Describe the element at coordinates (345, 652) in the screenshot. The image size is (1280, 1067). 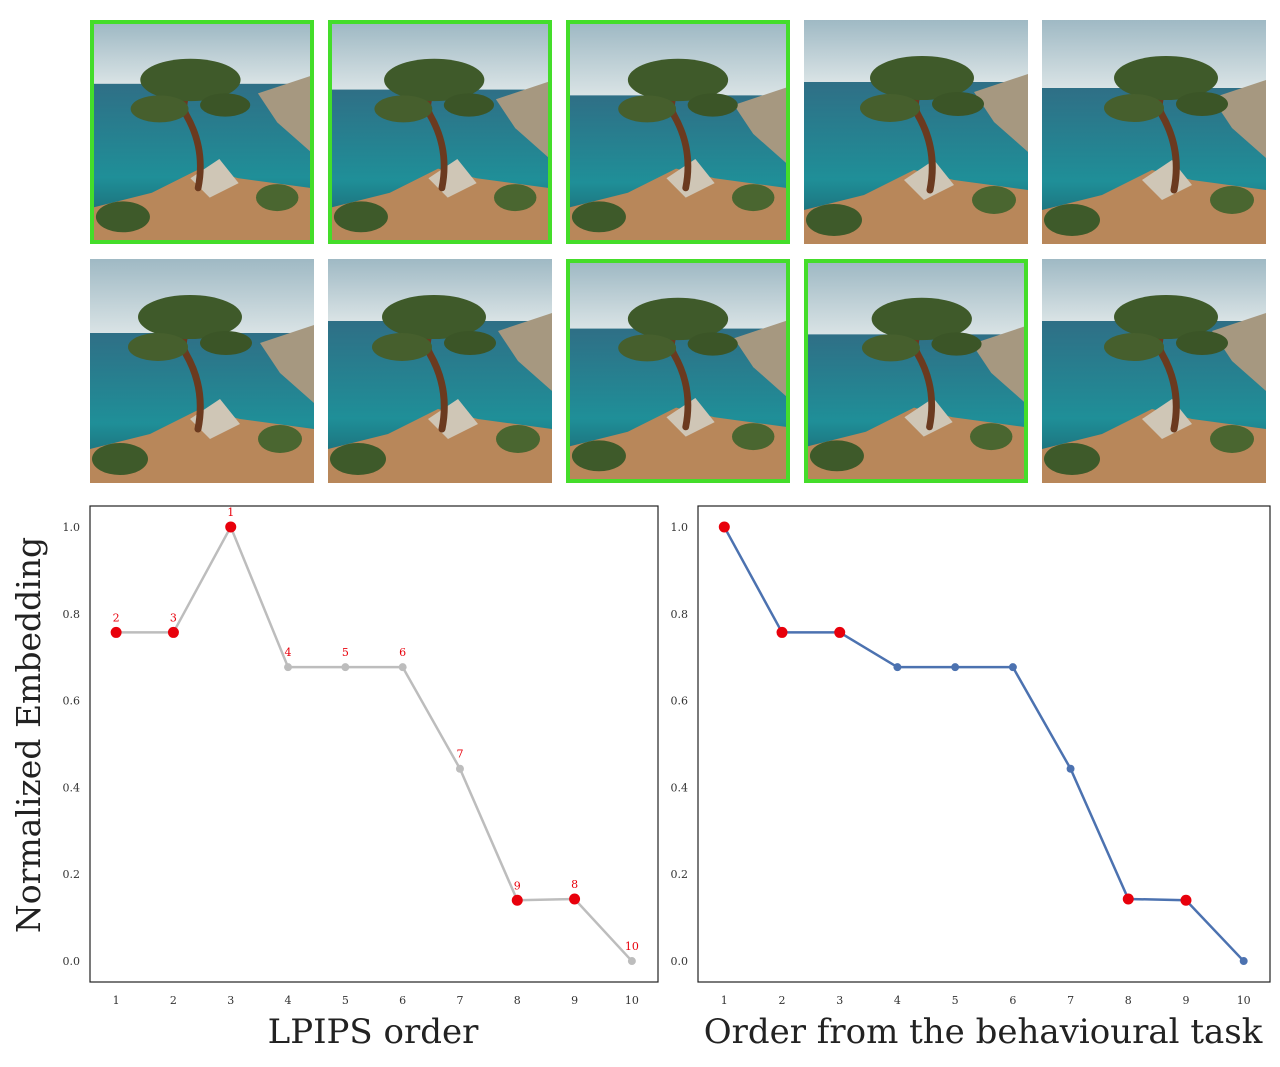
I see `point-label: 5` at that location.